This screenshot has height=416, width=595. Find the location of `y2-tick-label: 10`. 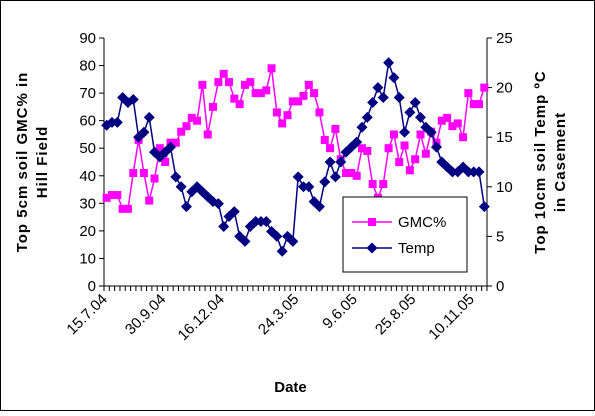

y2-tick-label: 10 is located at coordinates (504, 187).